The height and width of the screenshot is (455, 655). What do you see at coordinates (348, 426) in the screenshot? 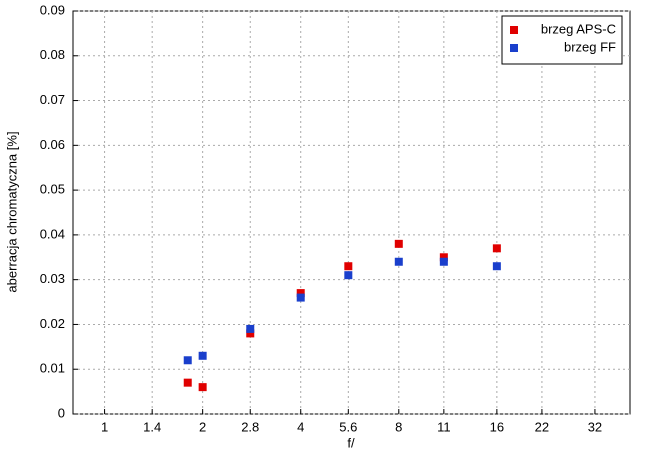
I see `x-tick-label: 5.6` at bounding box center [348, 426].